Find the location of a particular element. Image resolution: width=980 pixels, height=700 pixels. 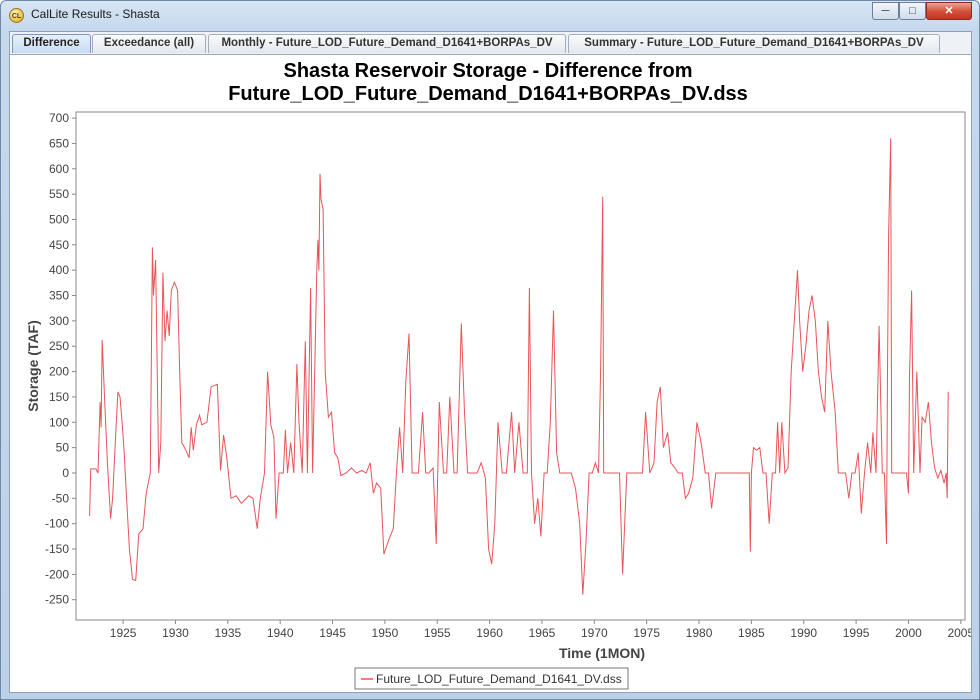

y-tick-label: 100 is located at coordinates (59, 422).